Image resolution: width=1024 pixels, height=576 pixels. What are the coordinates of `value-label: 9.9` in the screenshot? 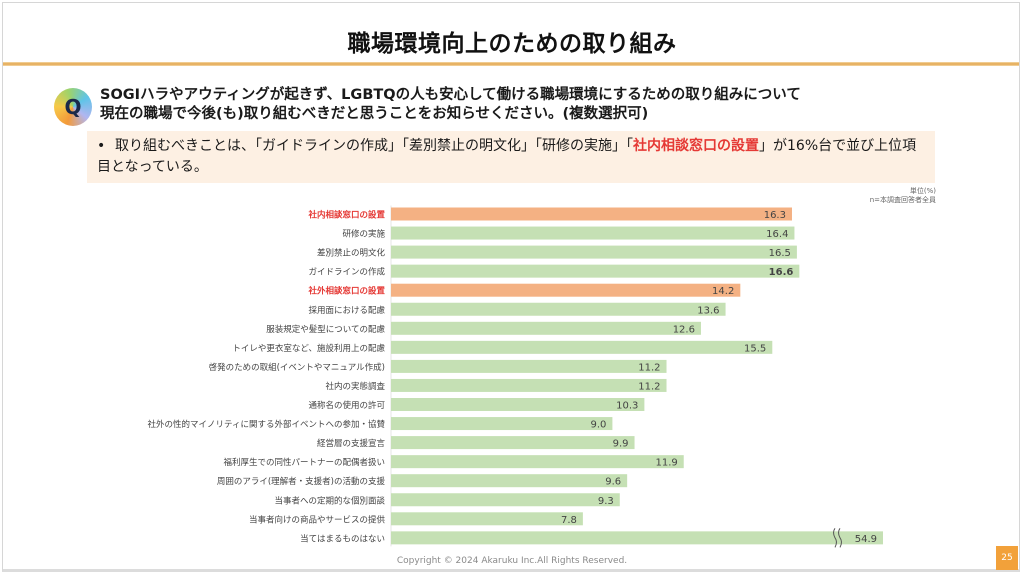 It's located at (621, 444).